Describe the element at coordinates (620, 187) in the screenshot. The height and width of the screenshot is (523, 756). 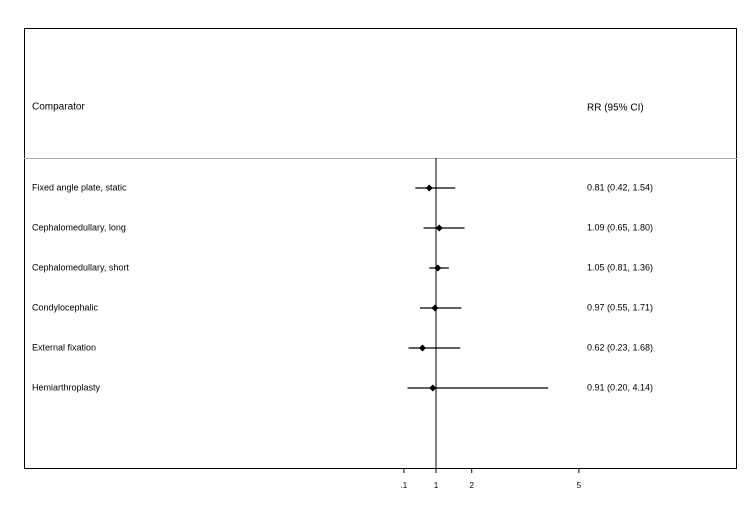
I see `ci-label: 0.81 (0.42, 1.54)` at that location.